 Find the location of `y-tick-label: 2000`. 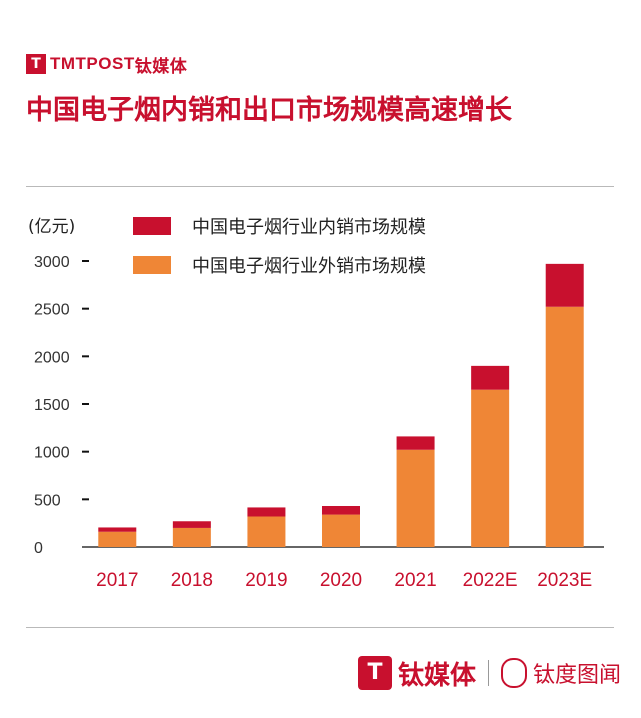

y-tick-label: 2000 is located at coordinates (52, 357).